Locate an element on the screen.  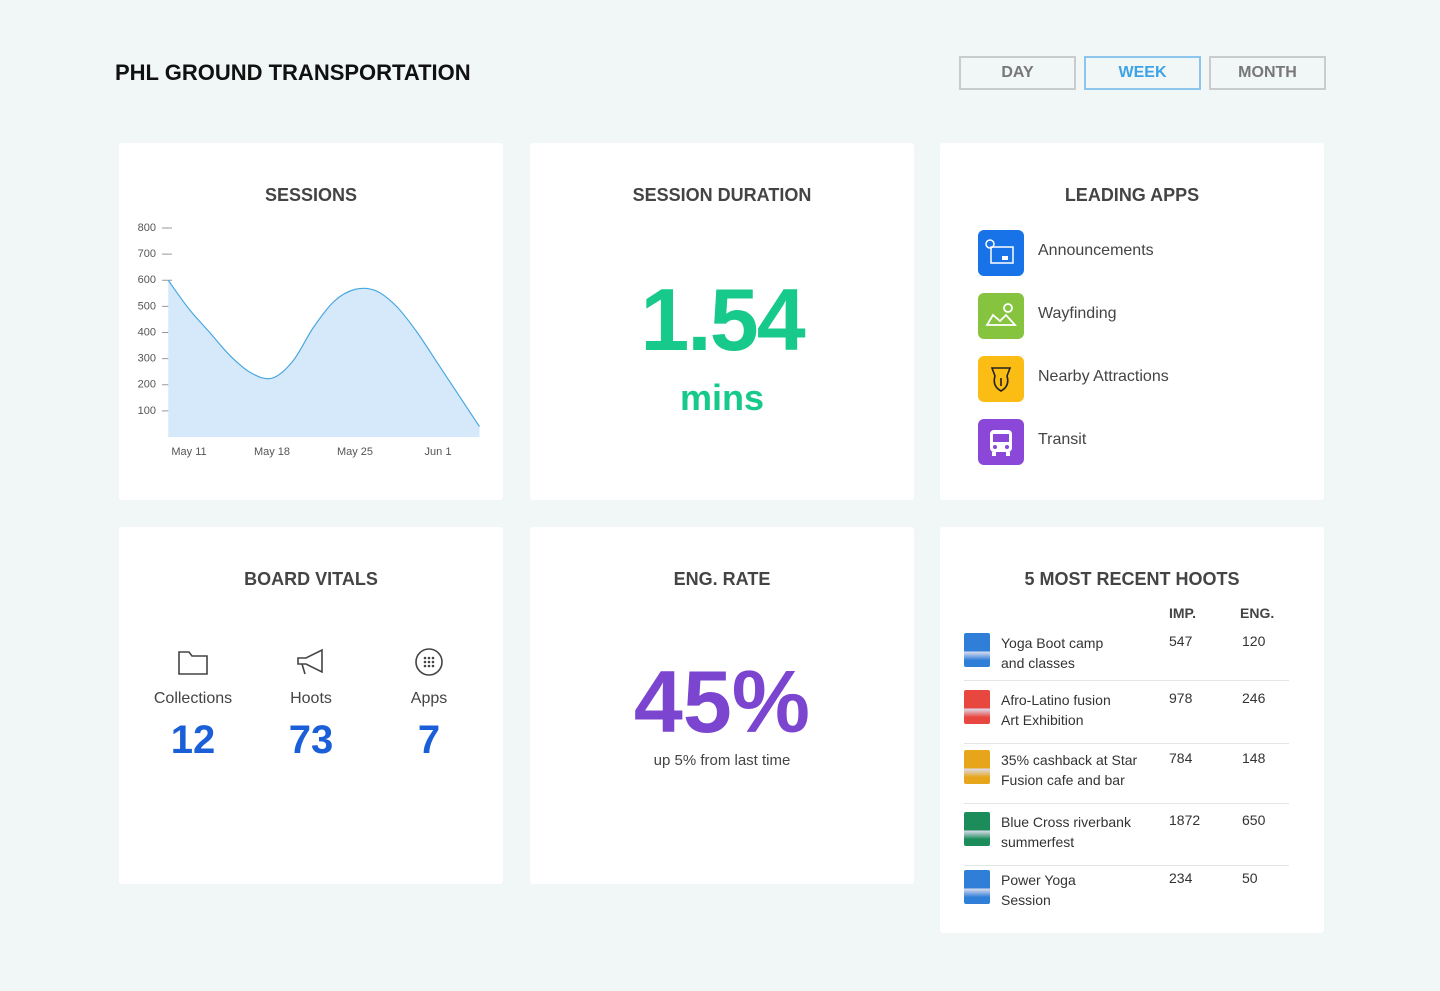
hoot-title-line: 35% cashback at Star is located at coordinates (1069, 760).